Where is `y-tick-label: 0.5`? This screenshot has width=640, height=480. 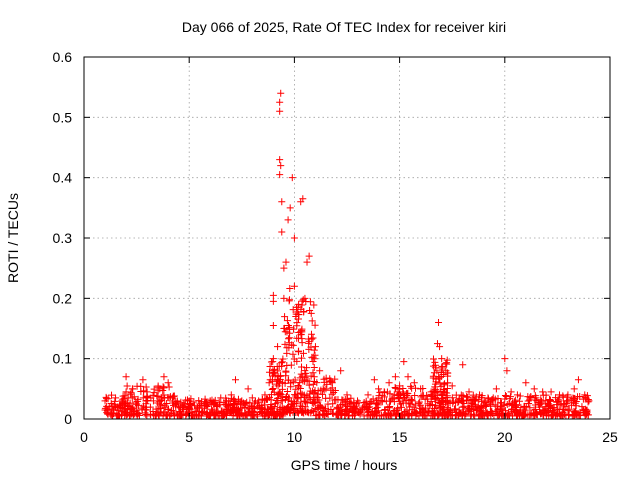
y-tick-label: 0.5 is located at coordinates (63, 117).